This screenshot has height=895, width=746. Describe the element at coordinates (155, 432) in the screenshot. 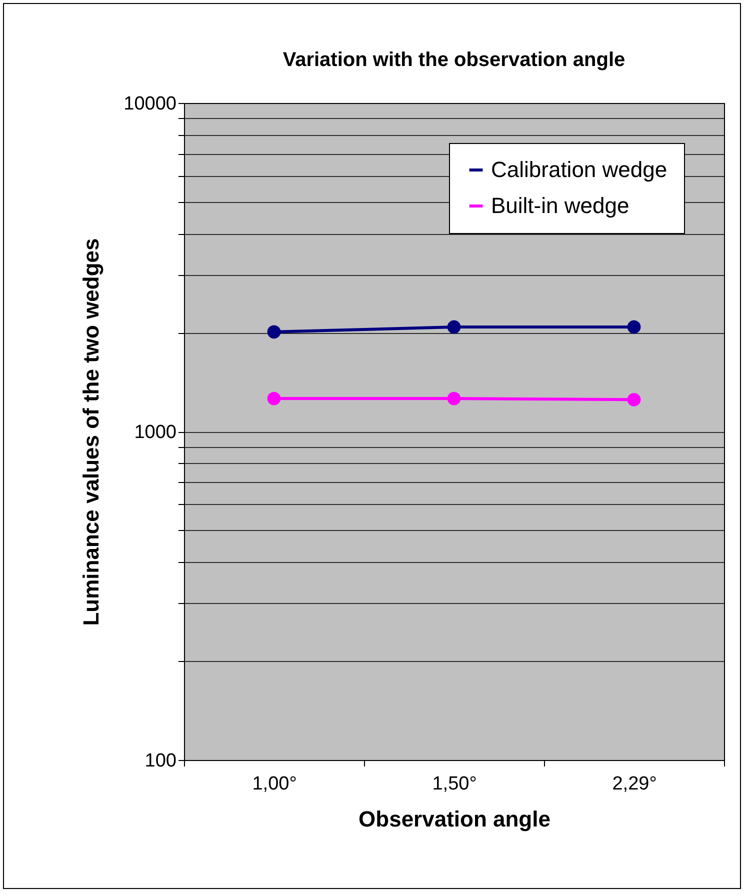

I see `y-tick-label: 1000` at that location.